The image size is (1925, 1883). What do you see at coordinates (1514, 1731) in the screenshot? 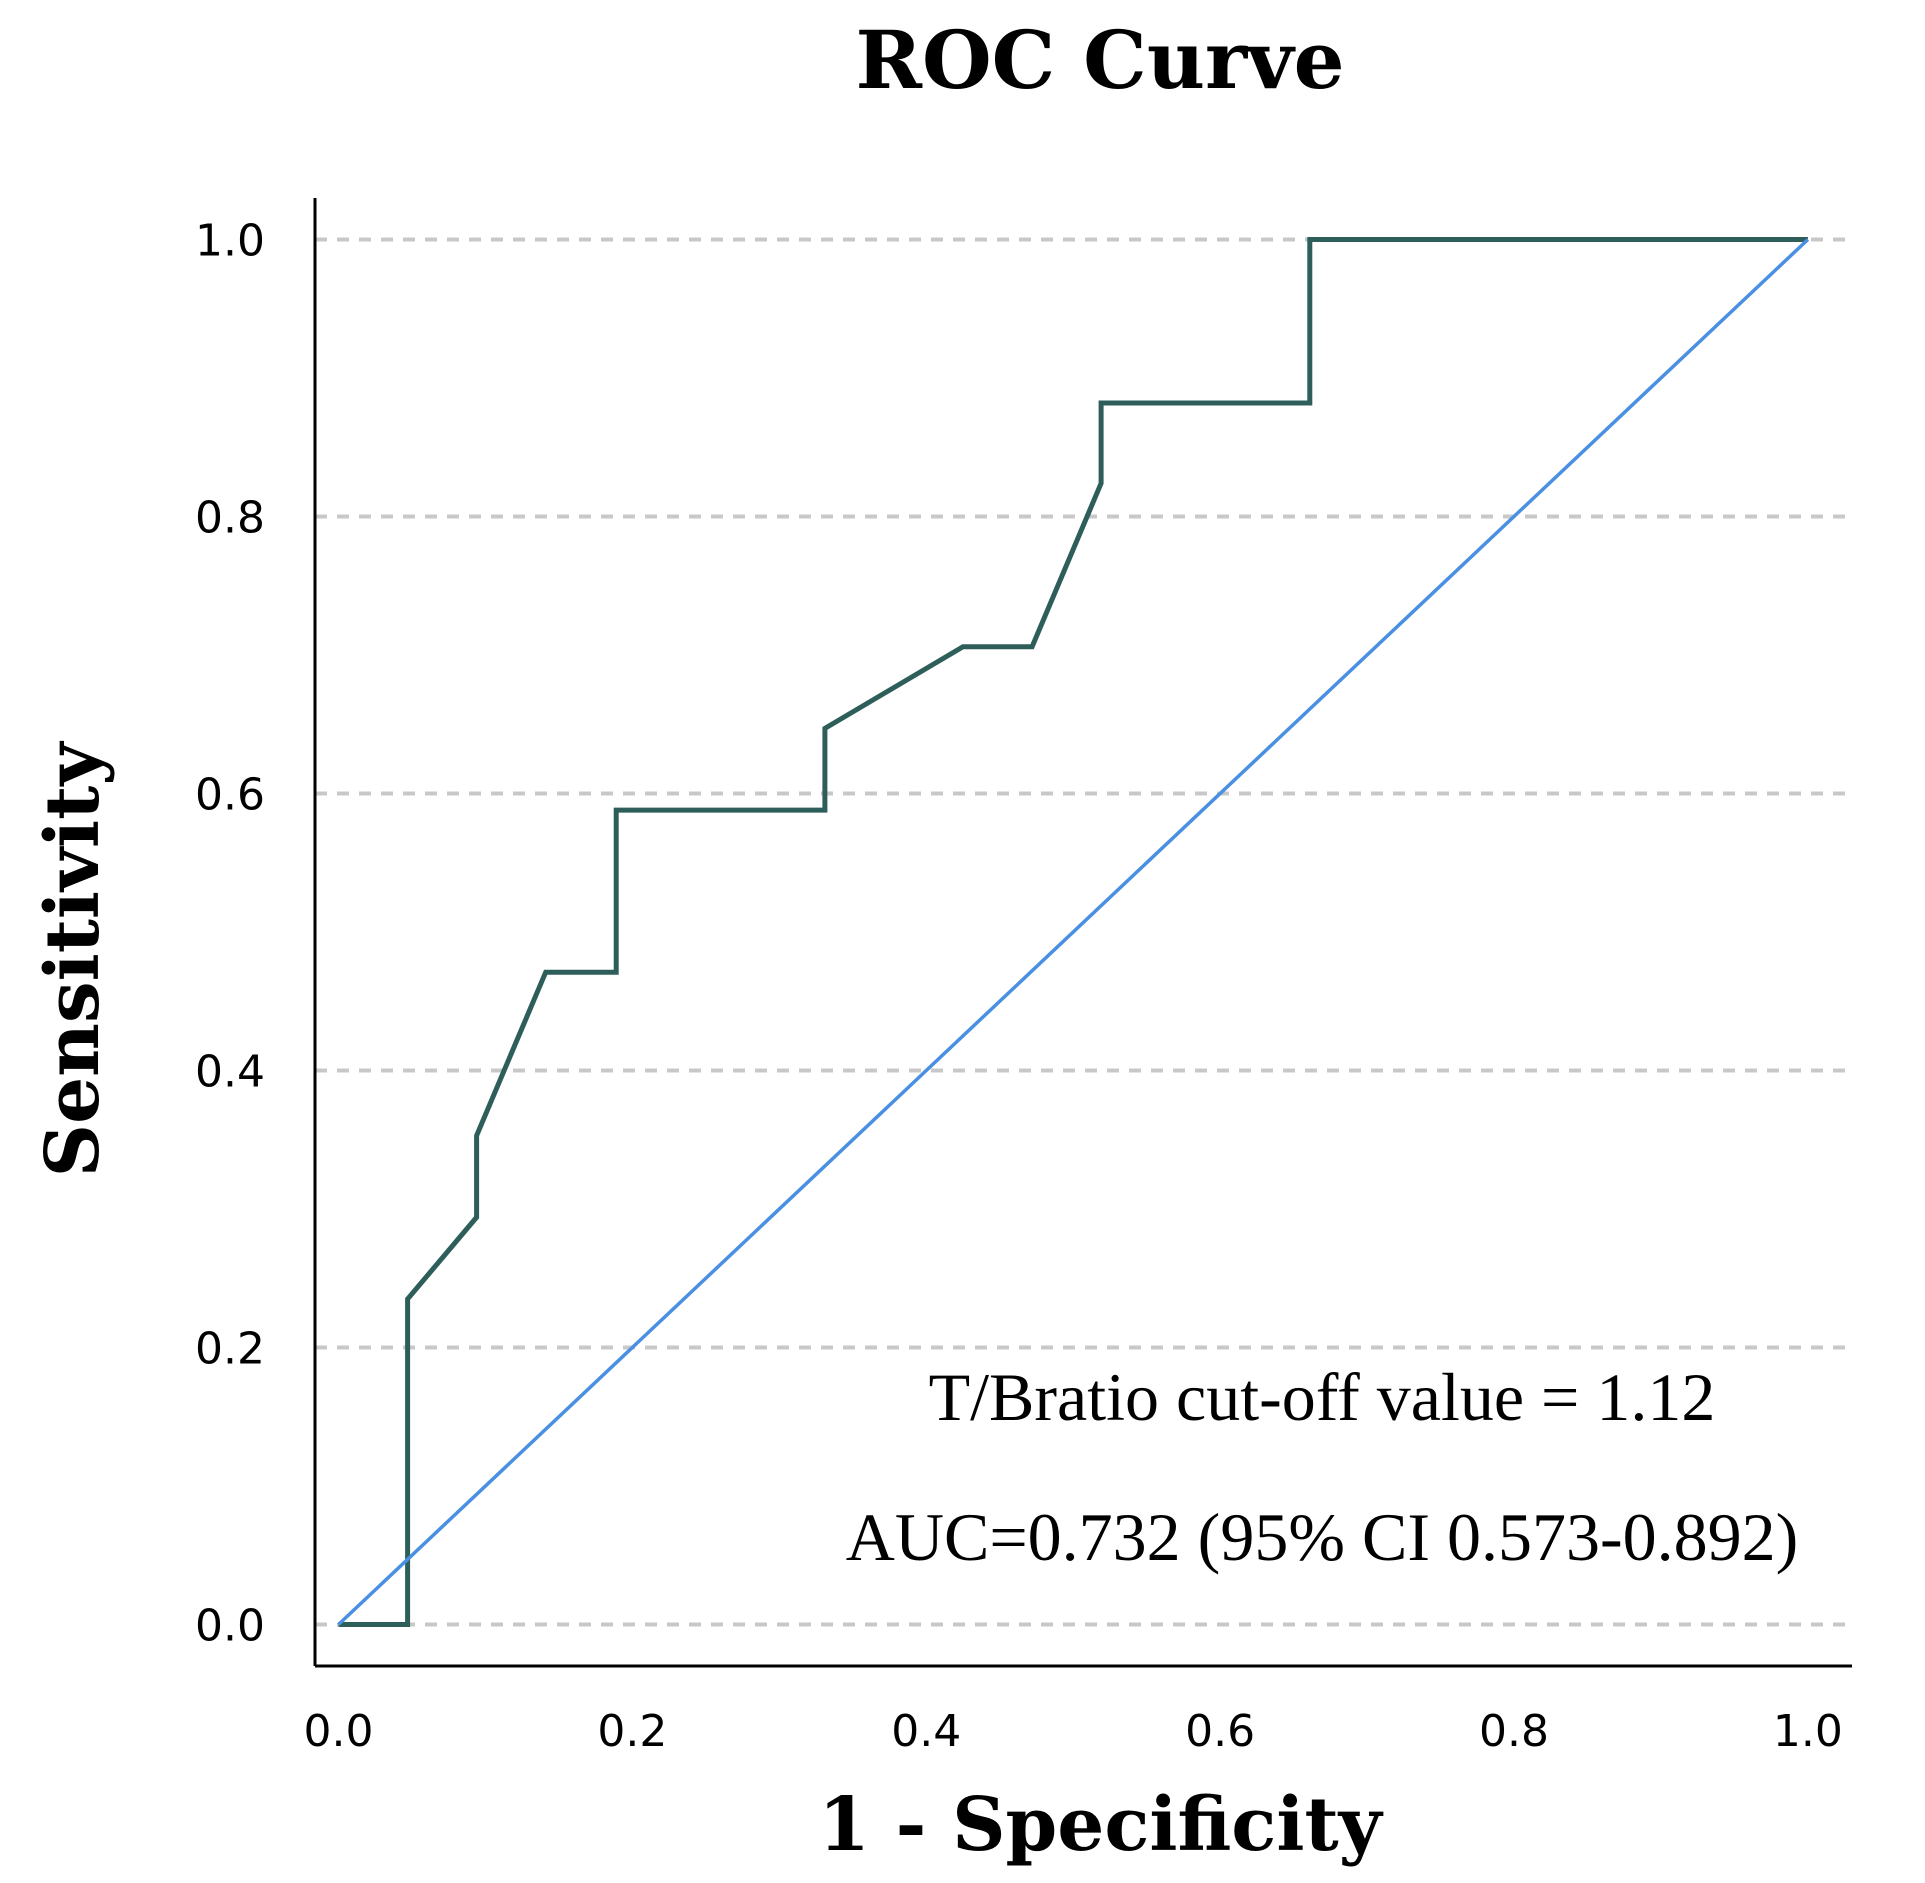
I see `x-tick-label: 0.8` at bounding box center [1514, 1731].